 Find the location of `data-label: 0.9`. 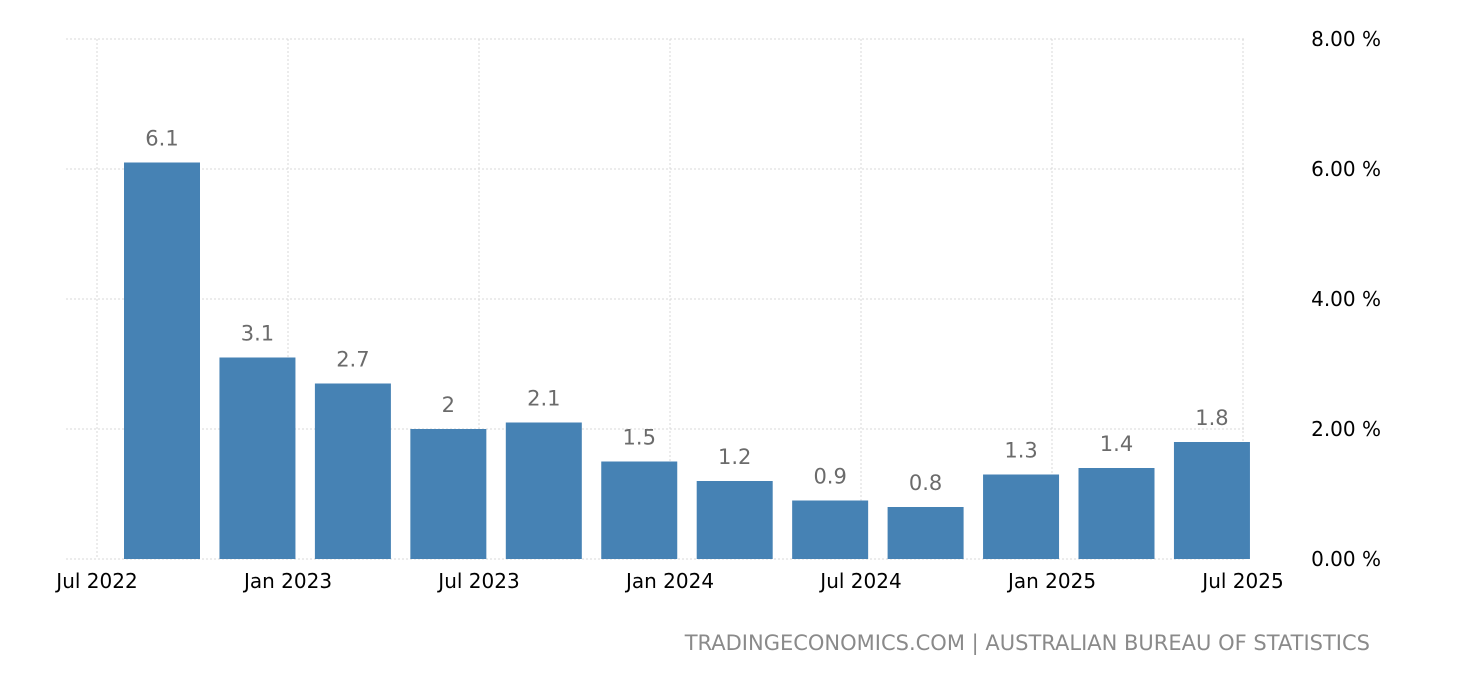

data-label: 0.9 is located at coordinates (829, 477).